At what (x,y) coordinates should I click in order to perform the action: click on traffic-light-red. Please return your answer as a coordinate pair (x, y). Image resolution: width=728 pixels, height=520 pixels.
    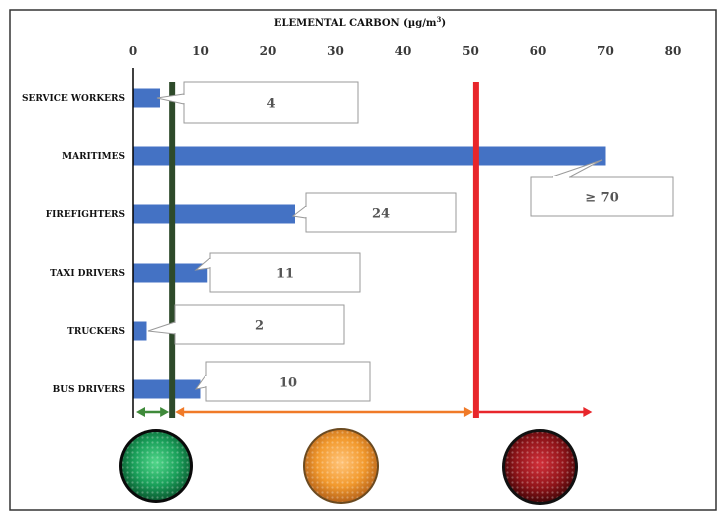
    Looking at the image, I should click on (540, 467).